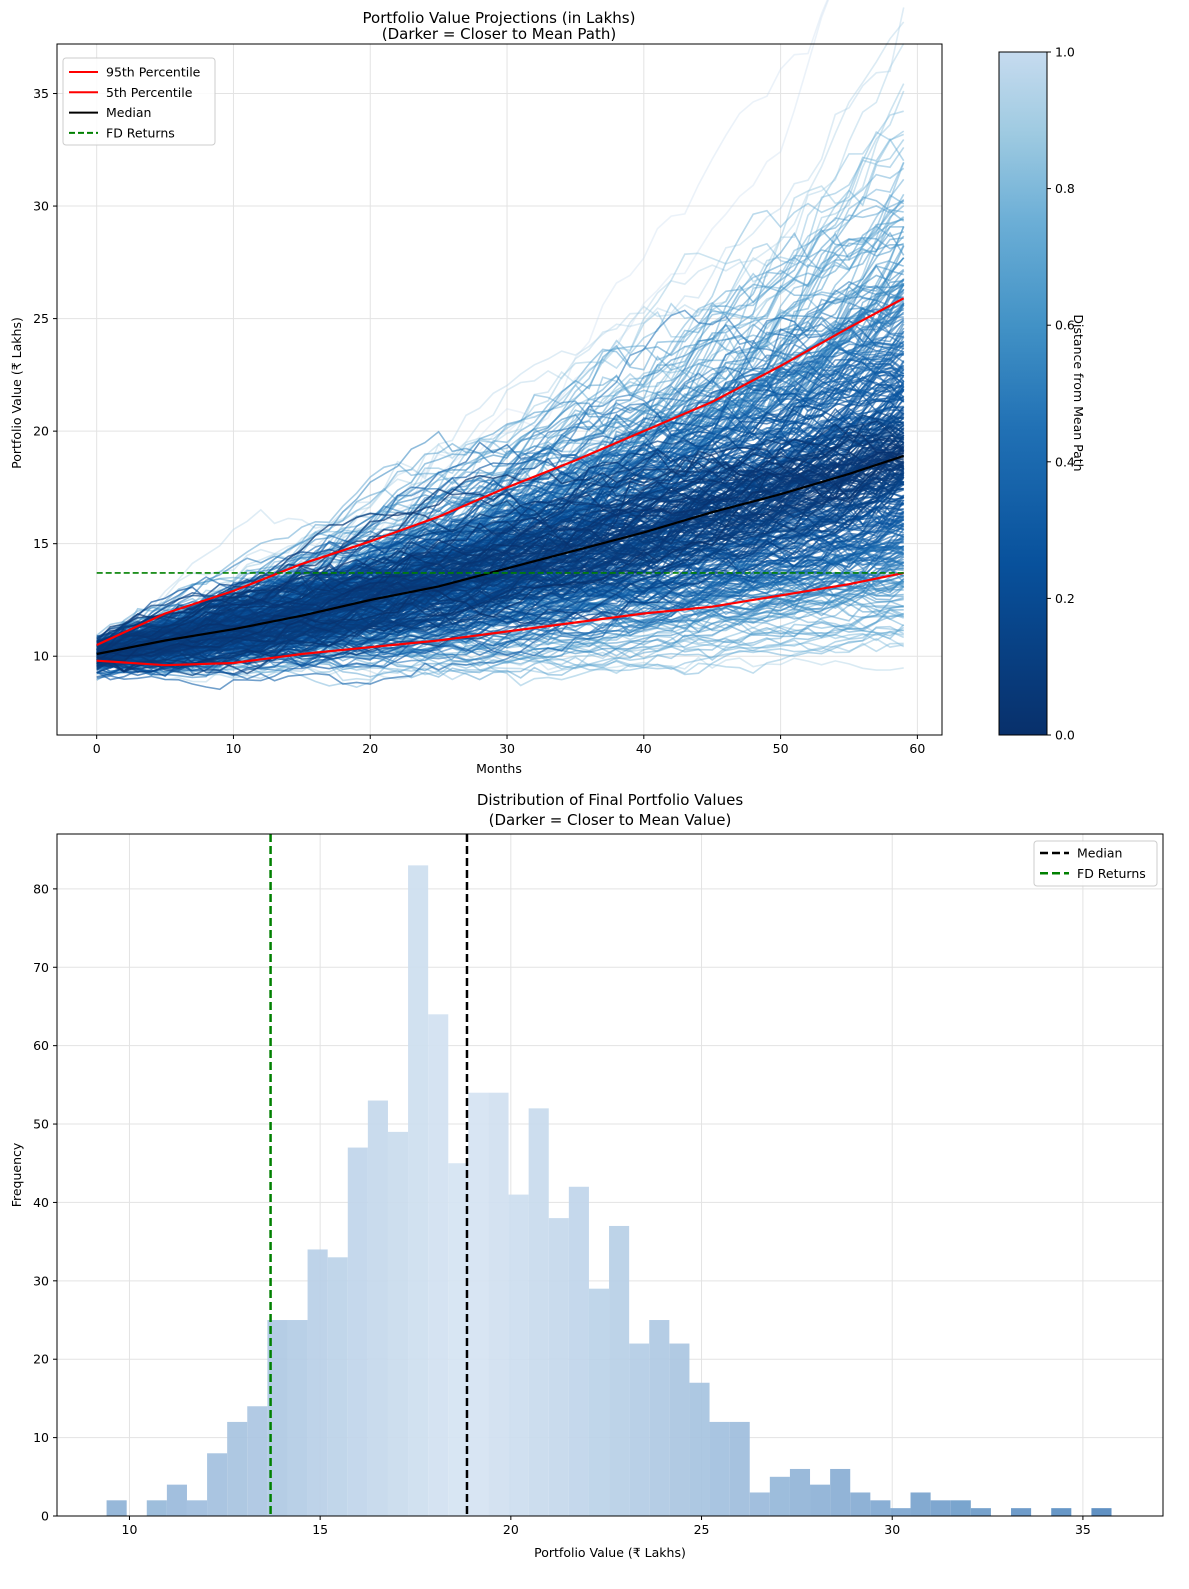 The image size is (1189, 1589). Describe the element at coordinates (1023, 393) in the screenshot. I see `colorbar` at that location.